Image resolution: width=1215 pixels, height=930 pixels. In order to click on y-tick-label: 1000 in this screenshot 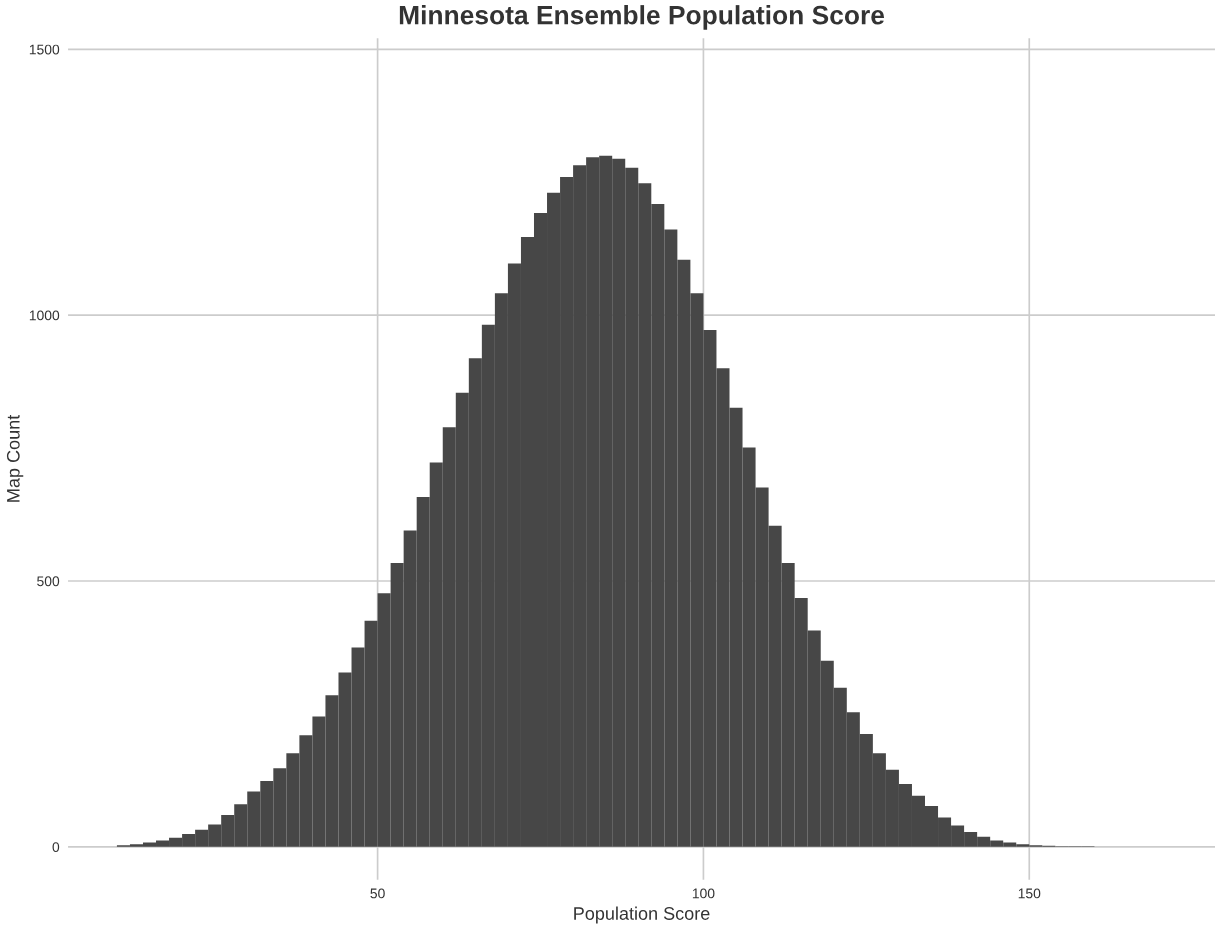, I will do `click(44, 315)`.